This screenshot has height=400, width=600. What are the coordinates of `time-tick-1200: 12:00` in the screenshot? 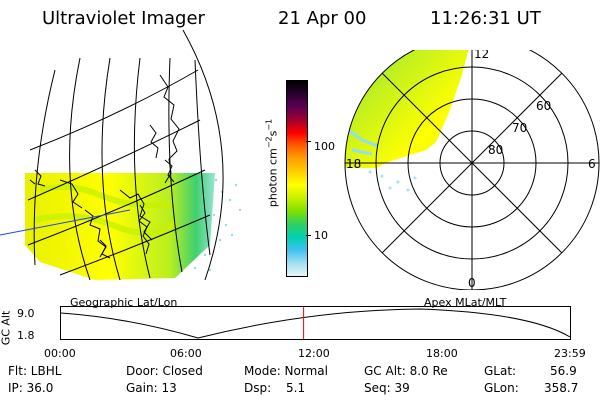 It's located at (314, 353).